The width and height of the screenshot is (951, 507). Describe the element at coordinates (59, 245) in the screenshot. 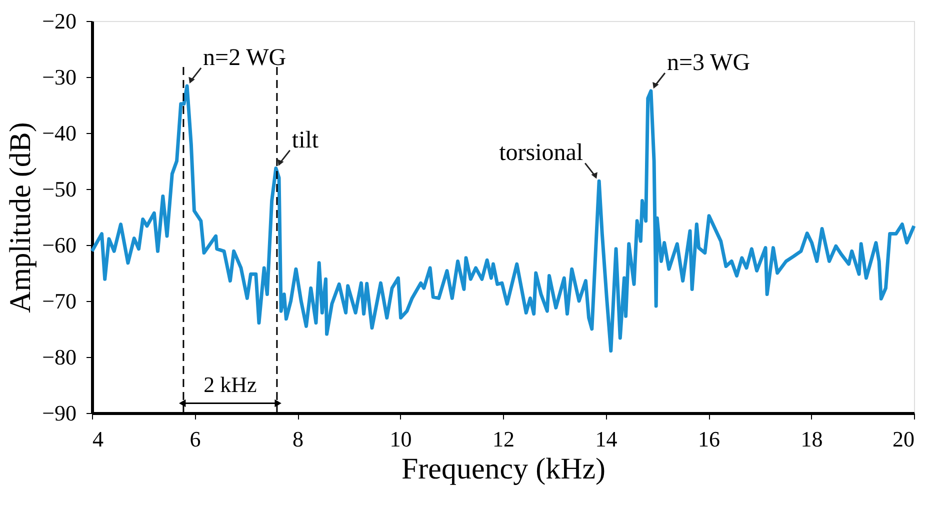

I see `y-tick-label: −60` at that location.